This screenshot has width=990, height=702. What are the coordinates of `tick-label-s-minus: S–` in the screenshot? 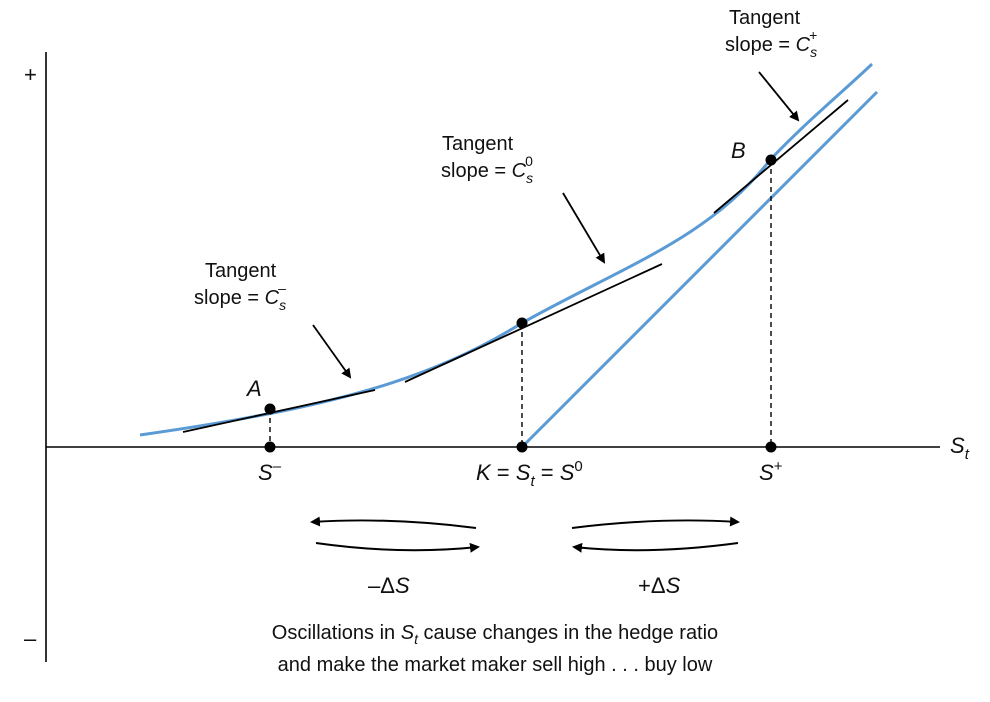 It's located at (270, 471).